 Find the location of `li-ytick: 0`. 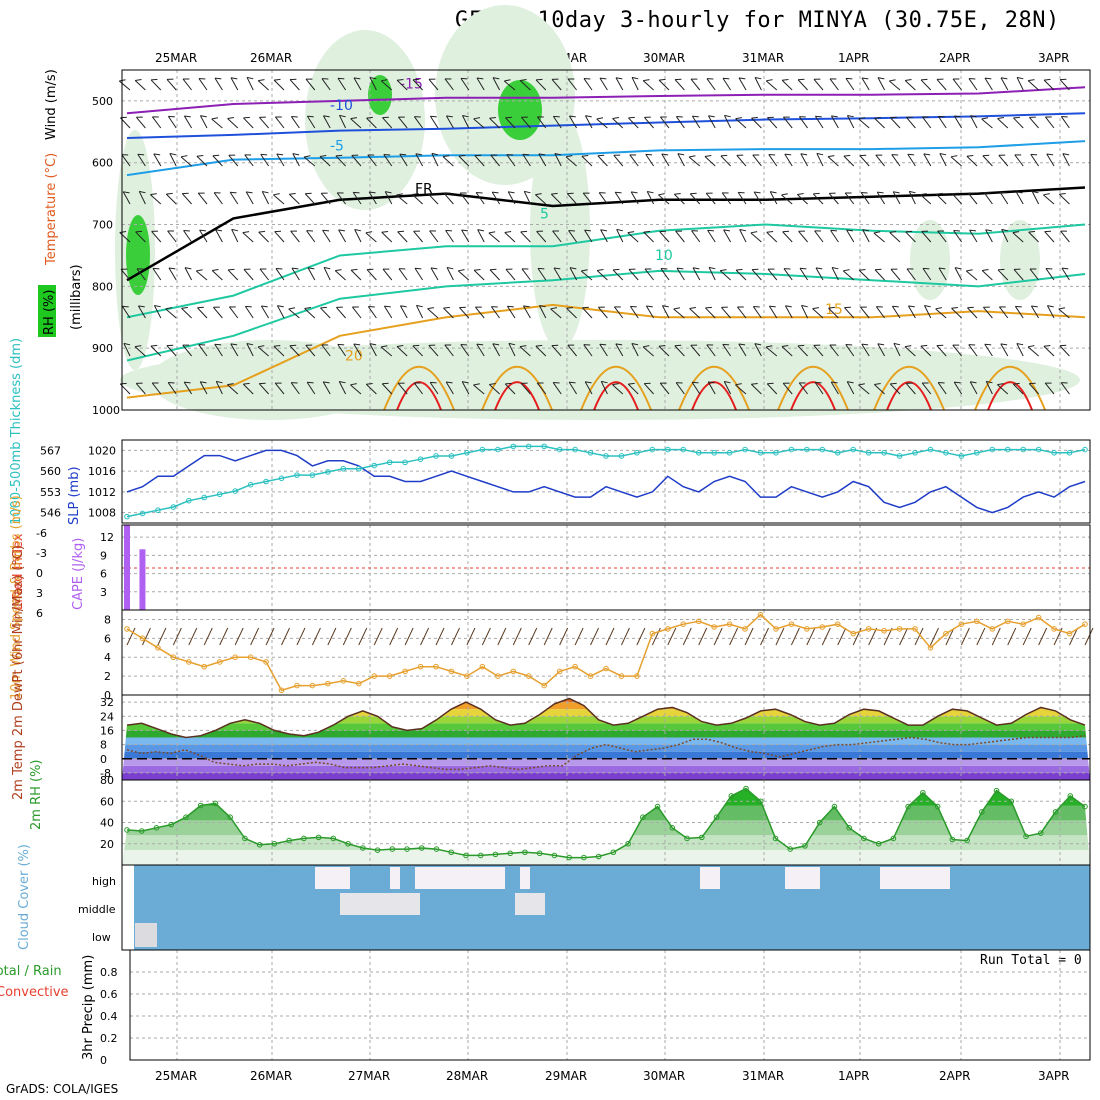

li-ytick: 0 is located at coordinates (39, 573).